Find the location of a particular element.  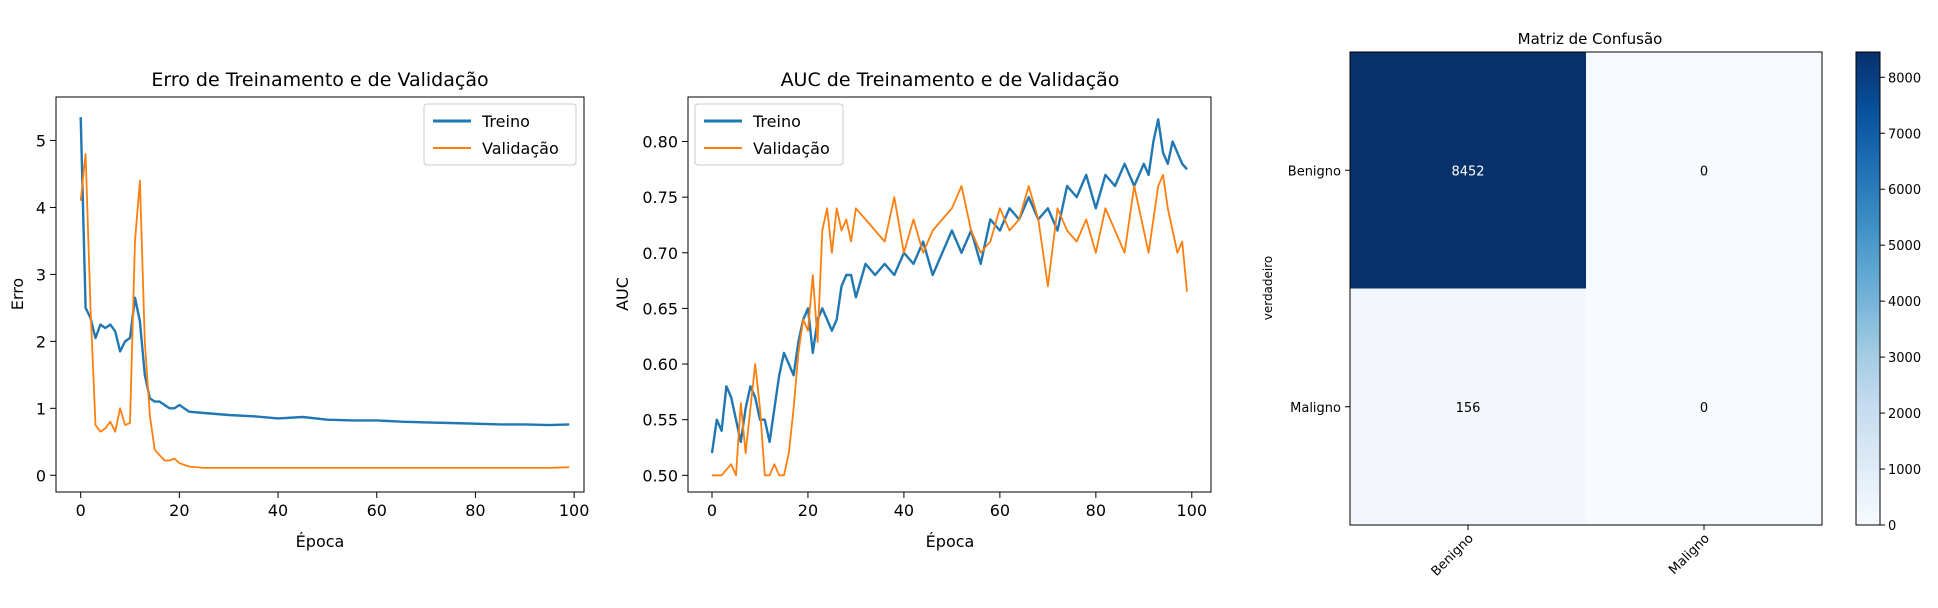

chart-auc-legend: Treino Validação is located at coordinates (769, 134).